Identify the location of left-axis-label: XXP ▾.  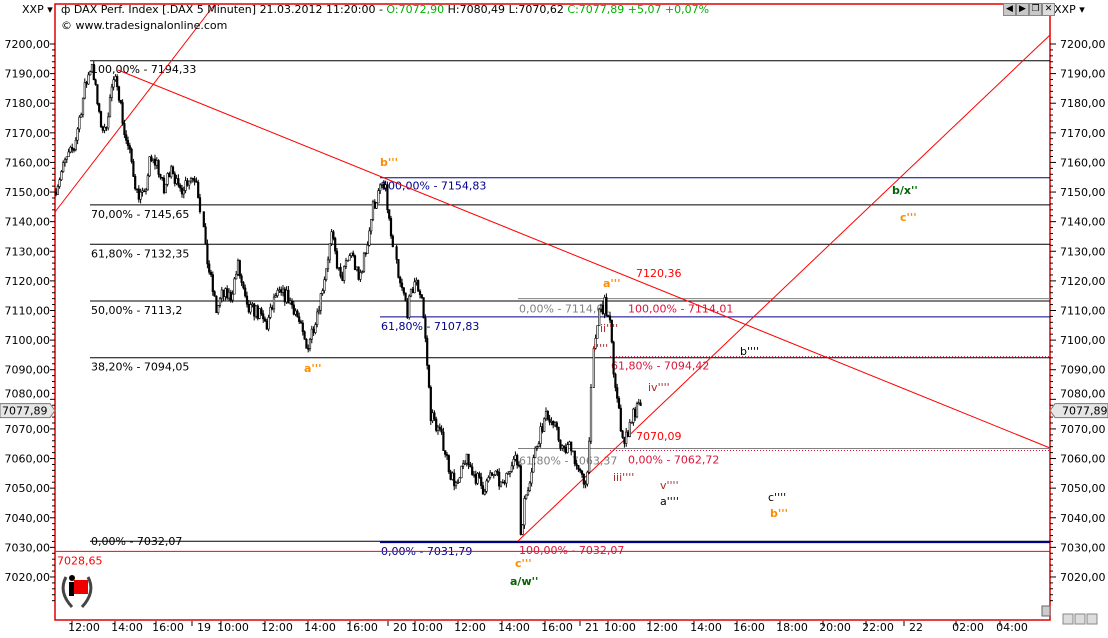
(37, 9).